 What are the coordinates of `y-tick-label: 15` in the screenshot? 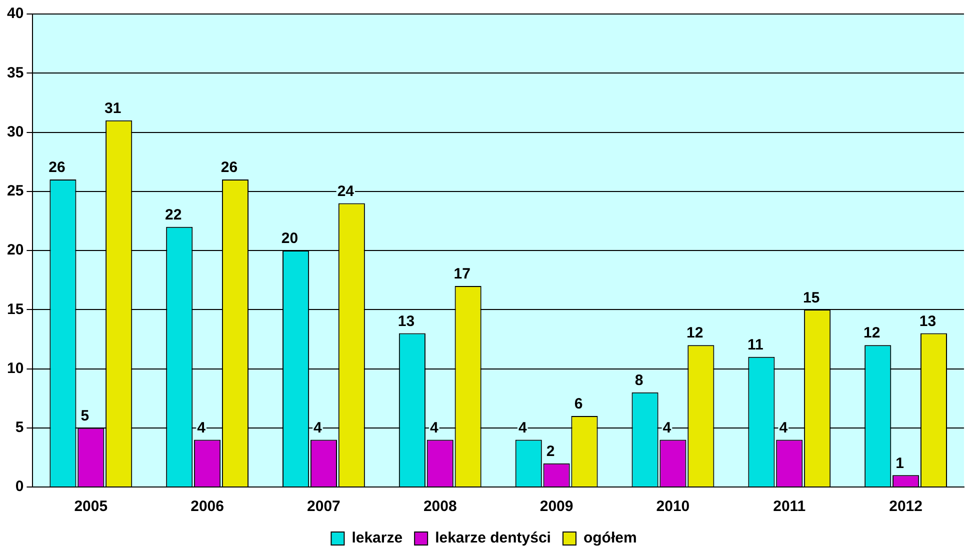 It's located at (15, 309).